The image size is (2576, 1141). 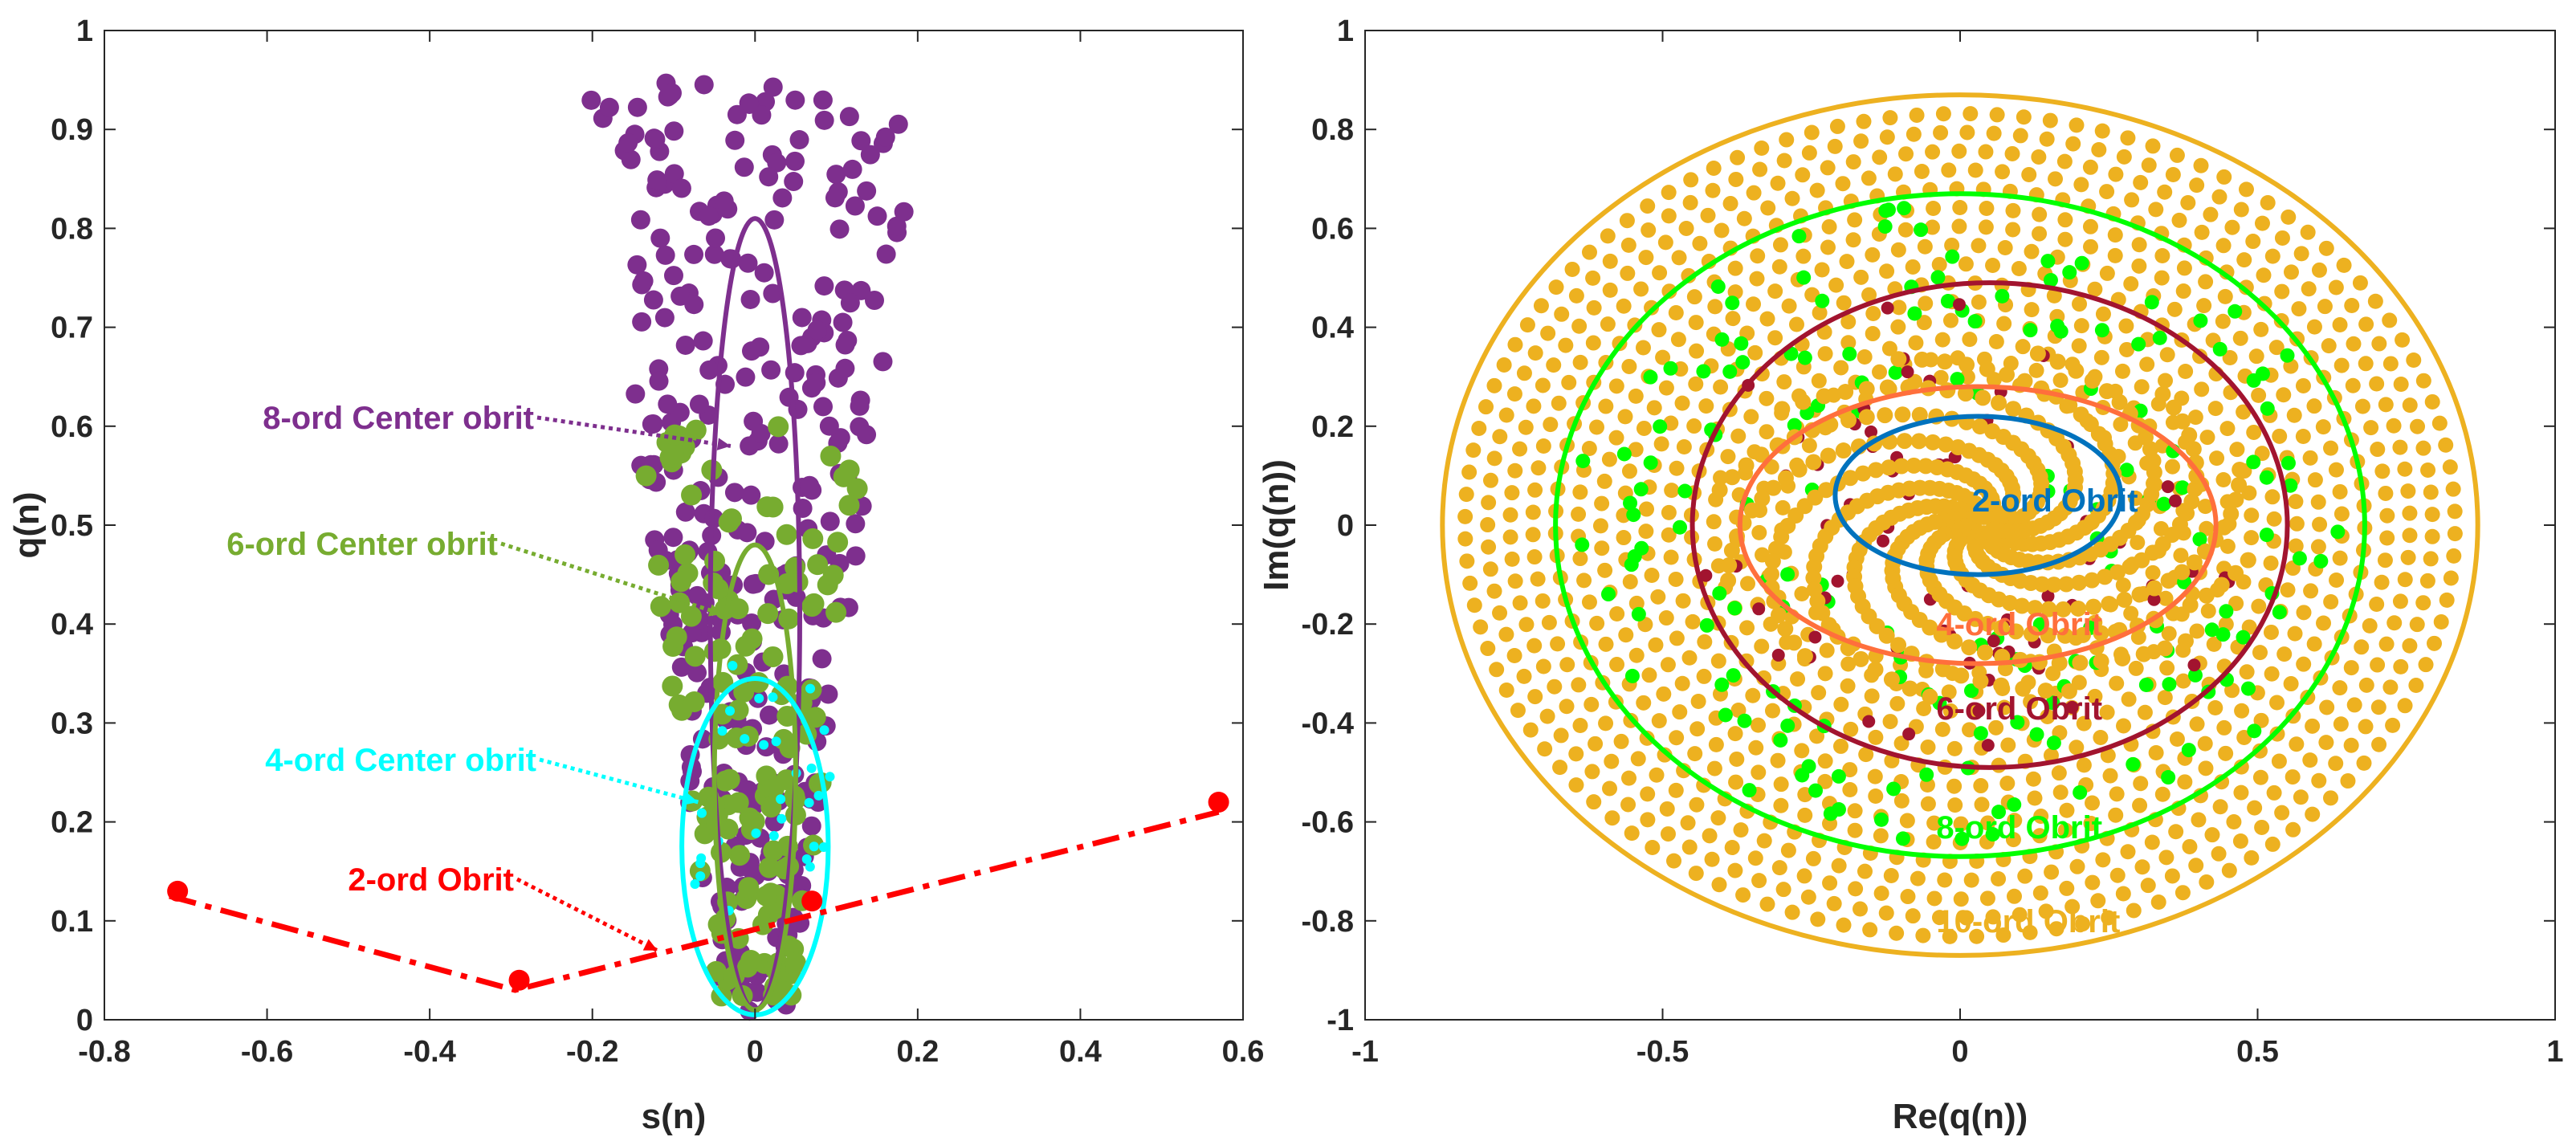 I want to click on right-xtick-label: -1, so click(x=1365, y=1052).